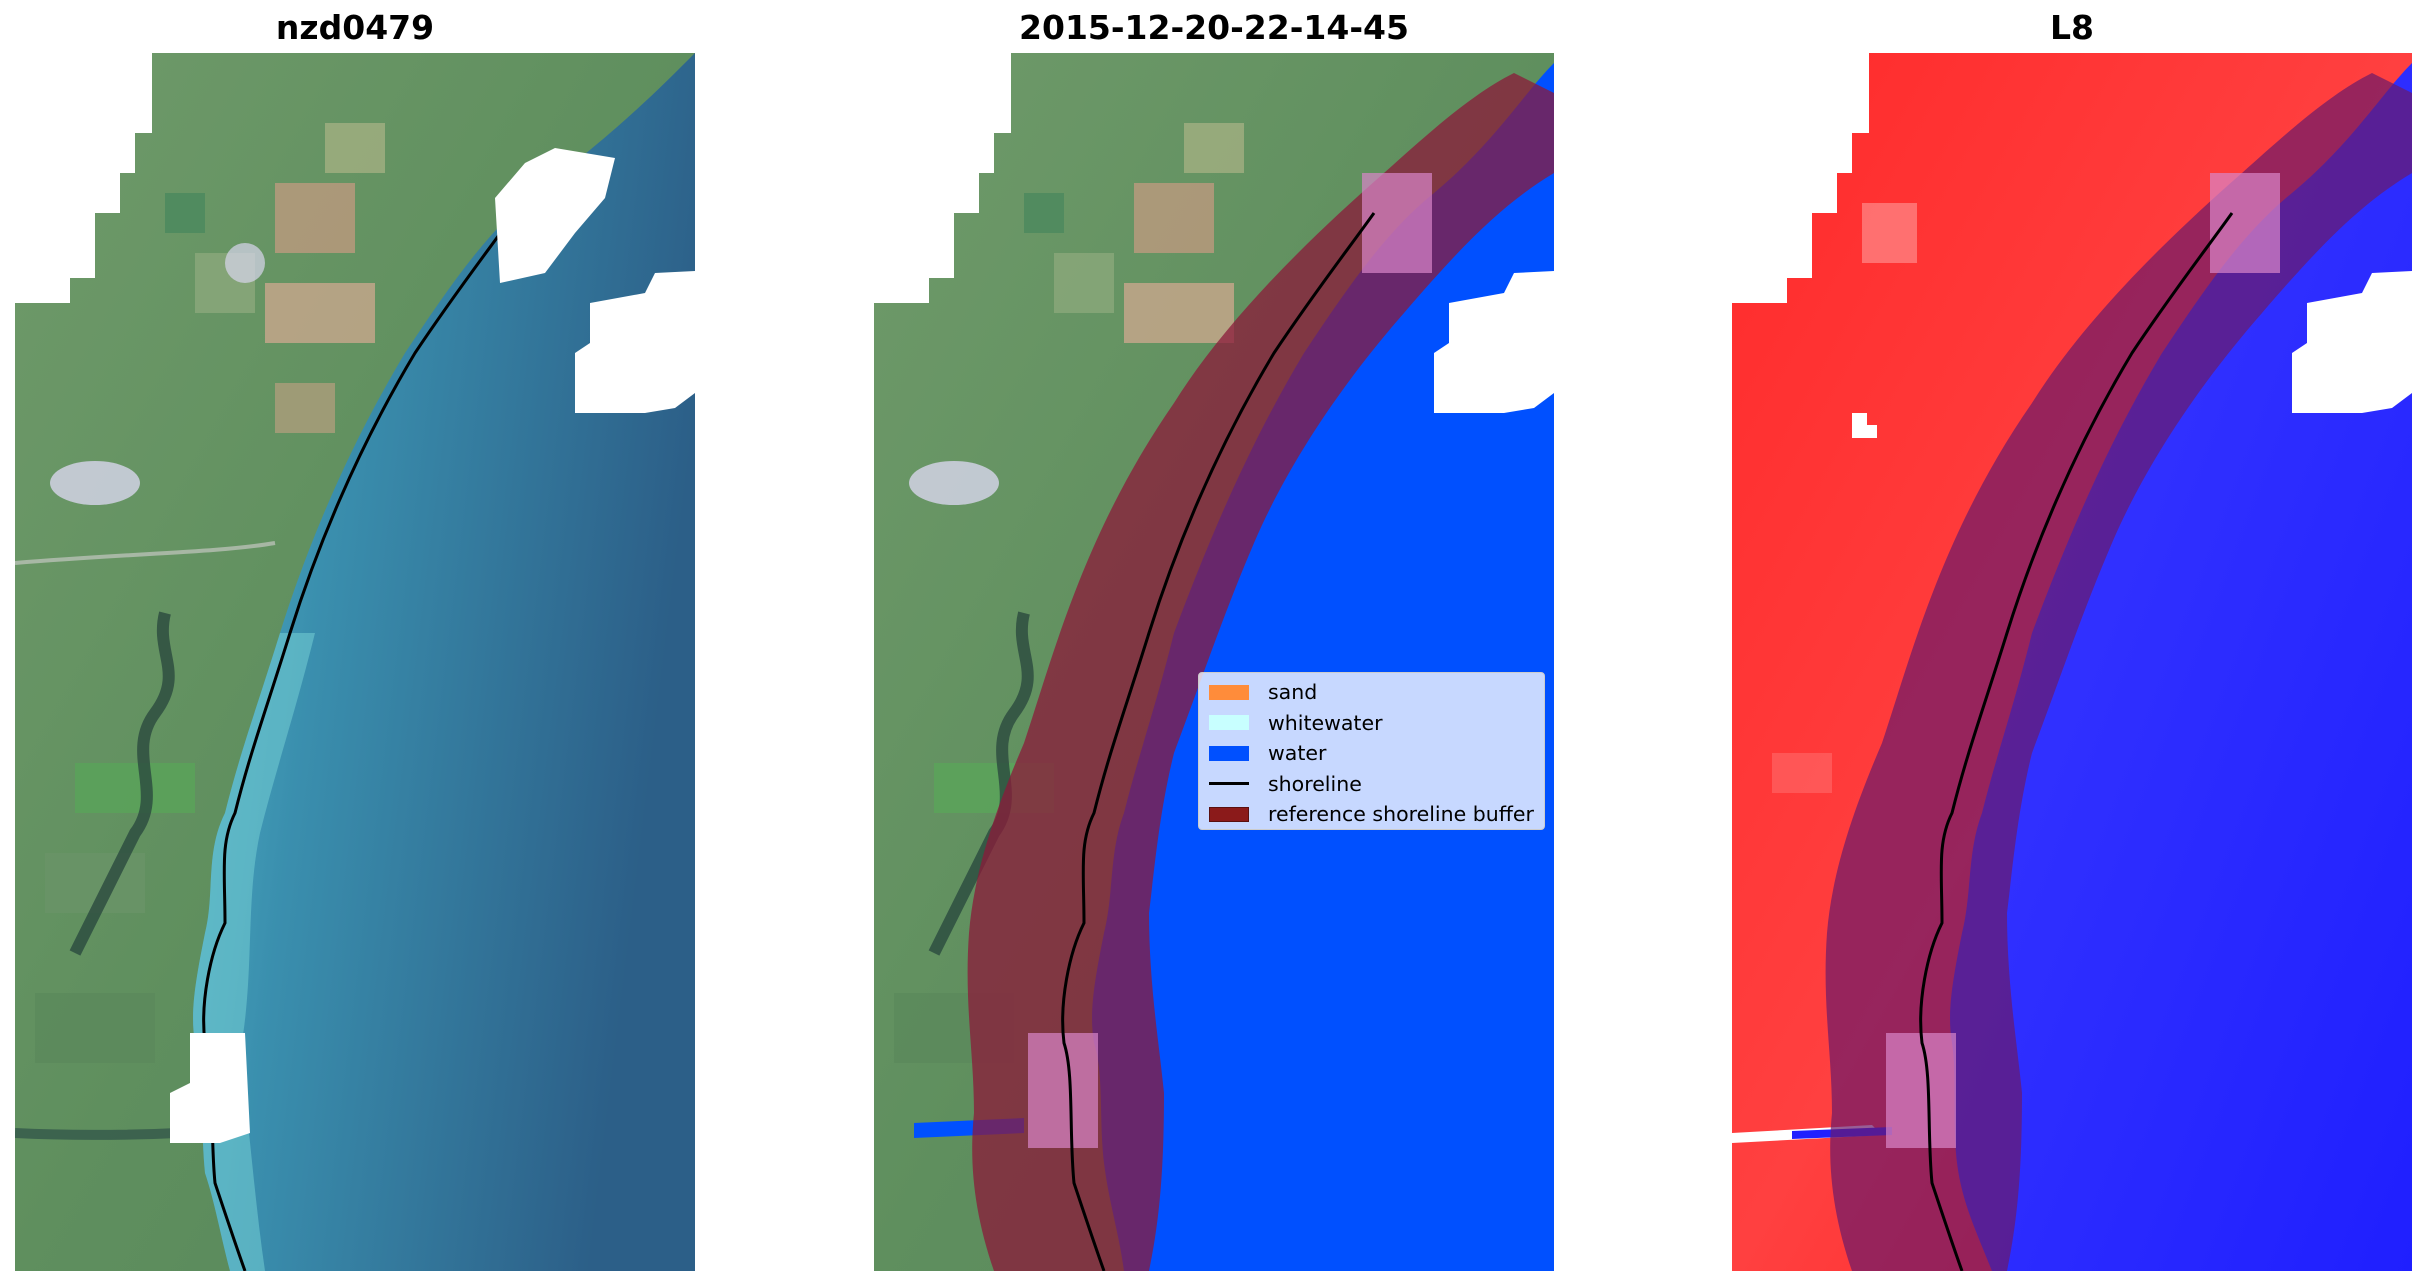  Describe the element at coordinates (1376, 784) in the screenshot. I see `legend-item-shoreline: shoreline` at that location.